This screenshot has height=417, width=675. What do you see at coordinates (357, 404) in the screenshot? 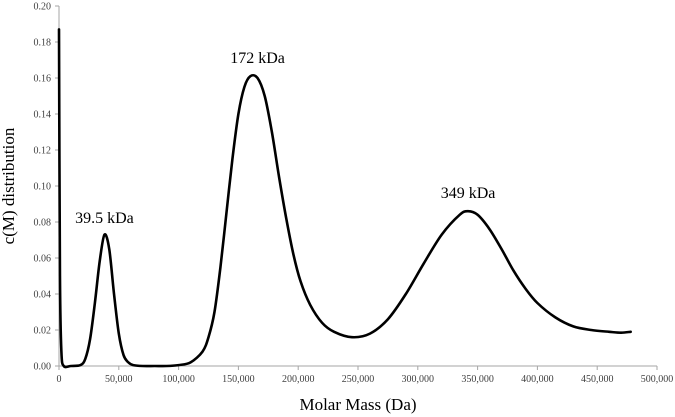
I see `x-axis-title: Molar Mass (Da)` at bounding box center [357, 404].